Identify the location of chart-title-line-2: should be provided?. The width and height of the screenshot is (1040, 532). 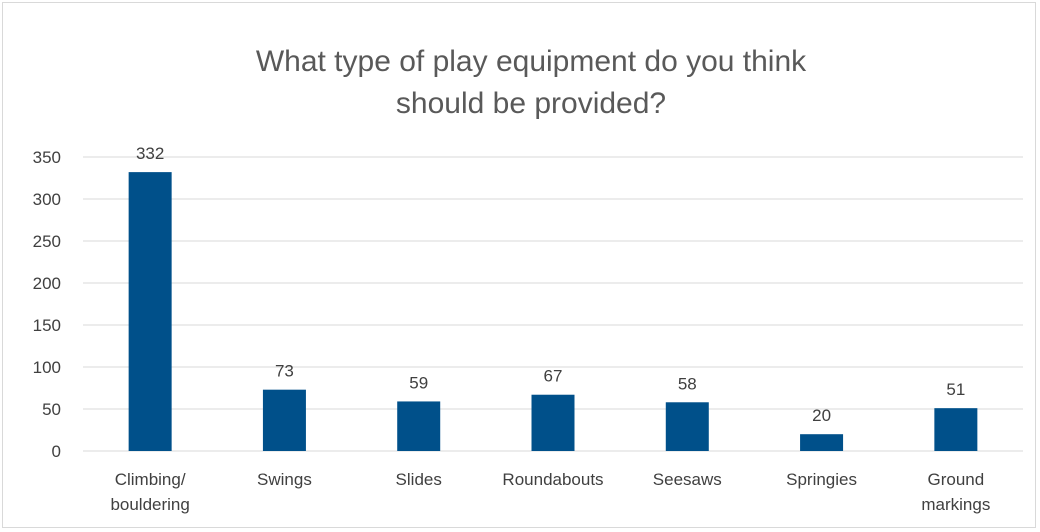
(531, 103).